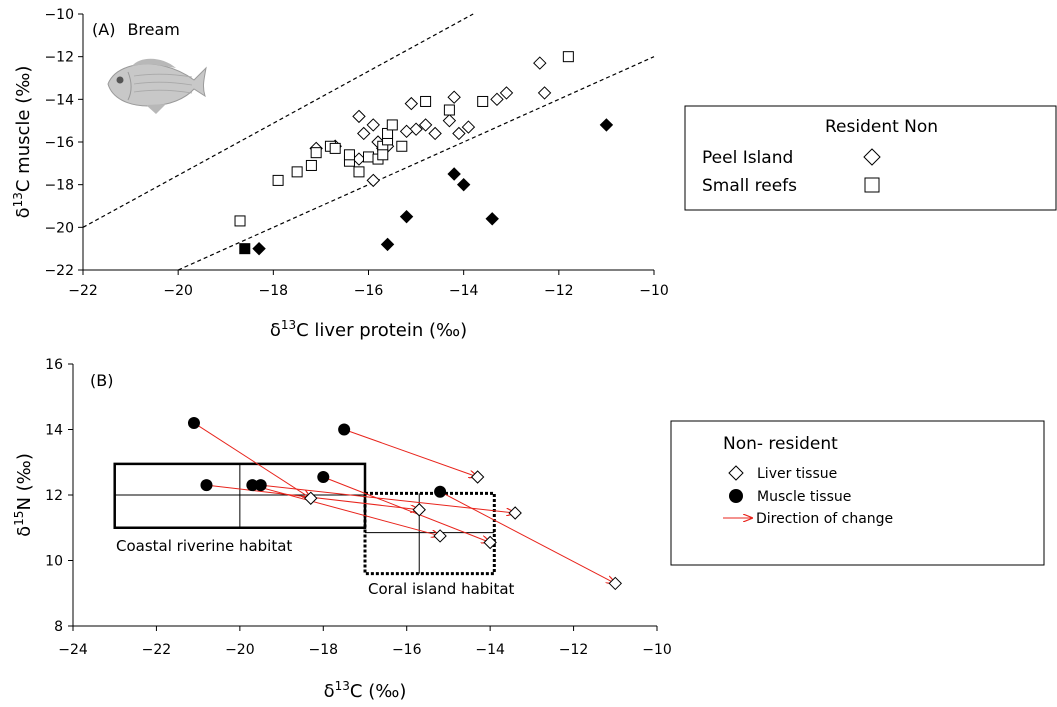 The width and height of the screenshot is (1057, 707). What do you see at coordinates (59, 58) in the screenshot?
I see `y-tick-label: −12` at bounding box center [59, 58].